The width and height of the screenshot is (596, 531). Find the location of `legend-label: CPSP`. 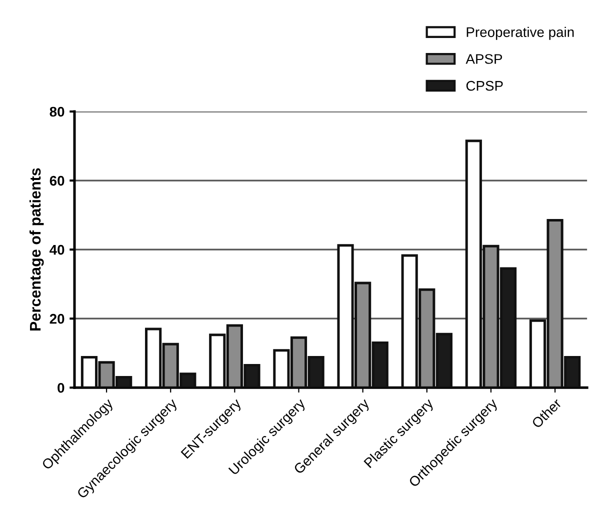

legend-label: CPSP is located at coordinates (484, 85).